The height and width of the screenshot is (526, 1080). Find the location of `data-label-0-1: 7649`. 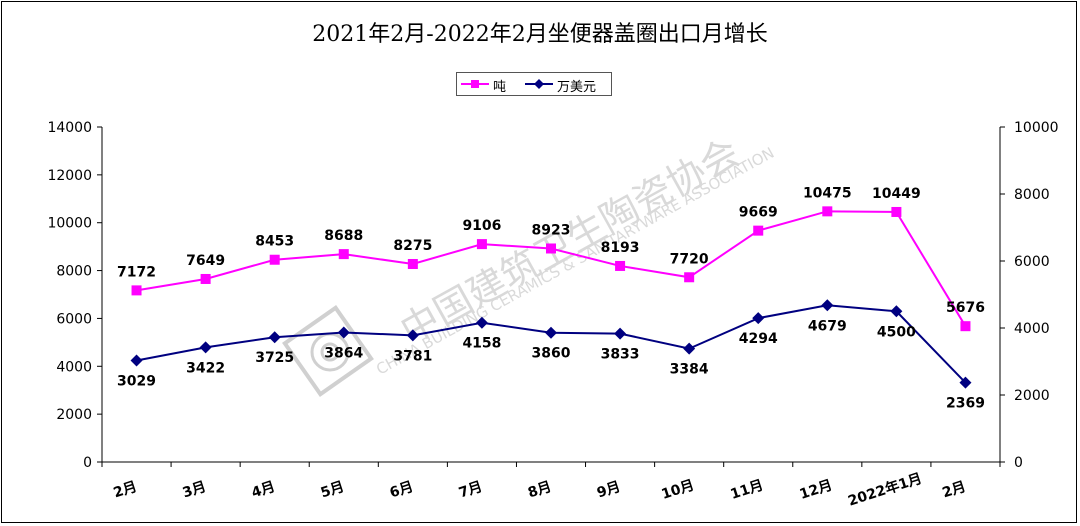

data-label-0-1: 7649 is located at coordinates (205, 261).